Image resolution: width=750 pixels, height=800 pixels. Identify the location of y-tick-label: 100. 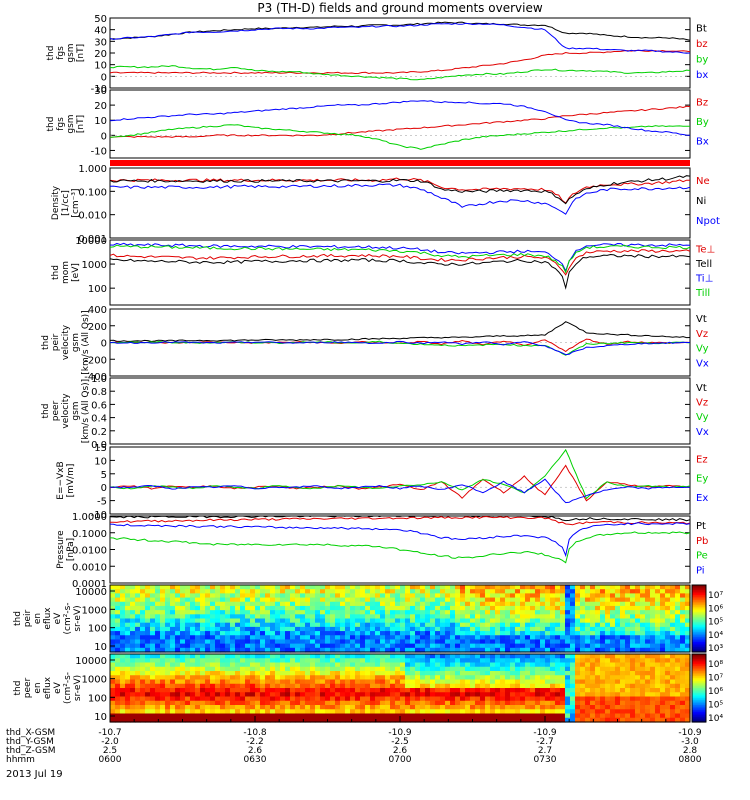
(97, 698).